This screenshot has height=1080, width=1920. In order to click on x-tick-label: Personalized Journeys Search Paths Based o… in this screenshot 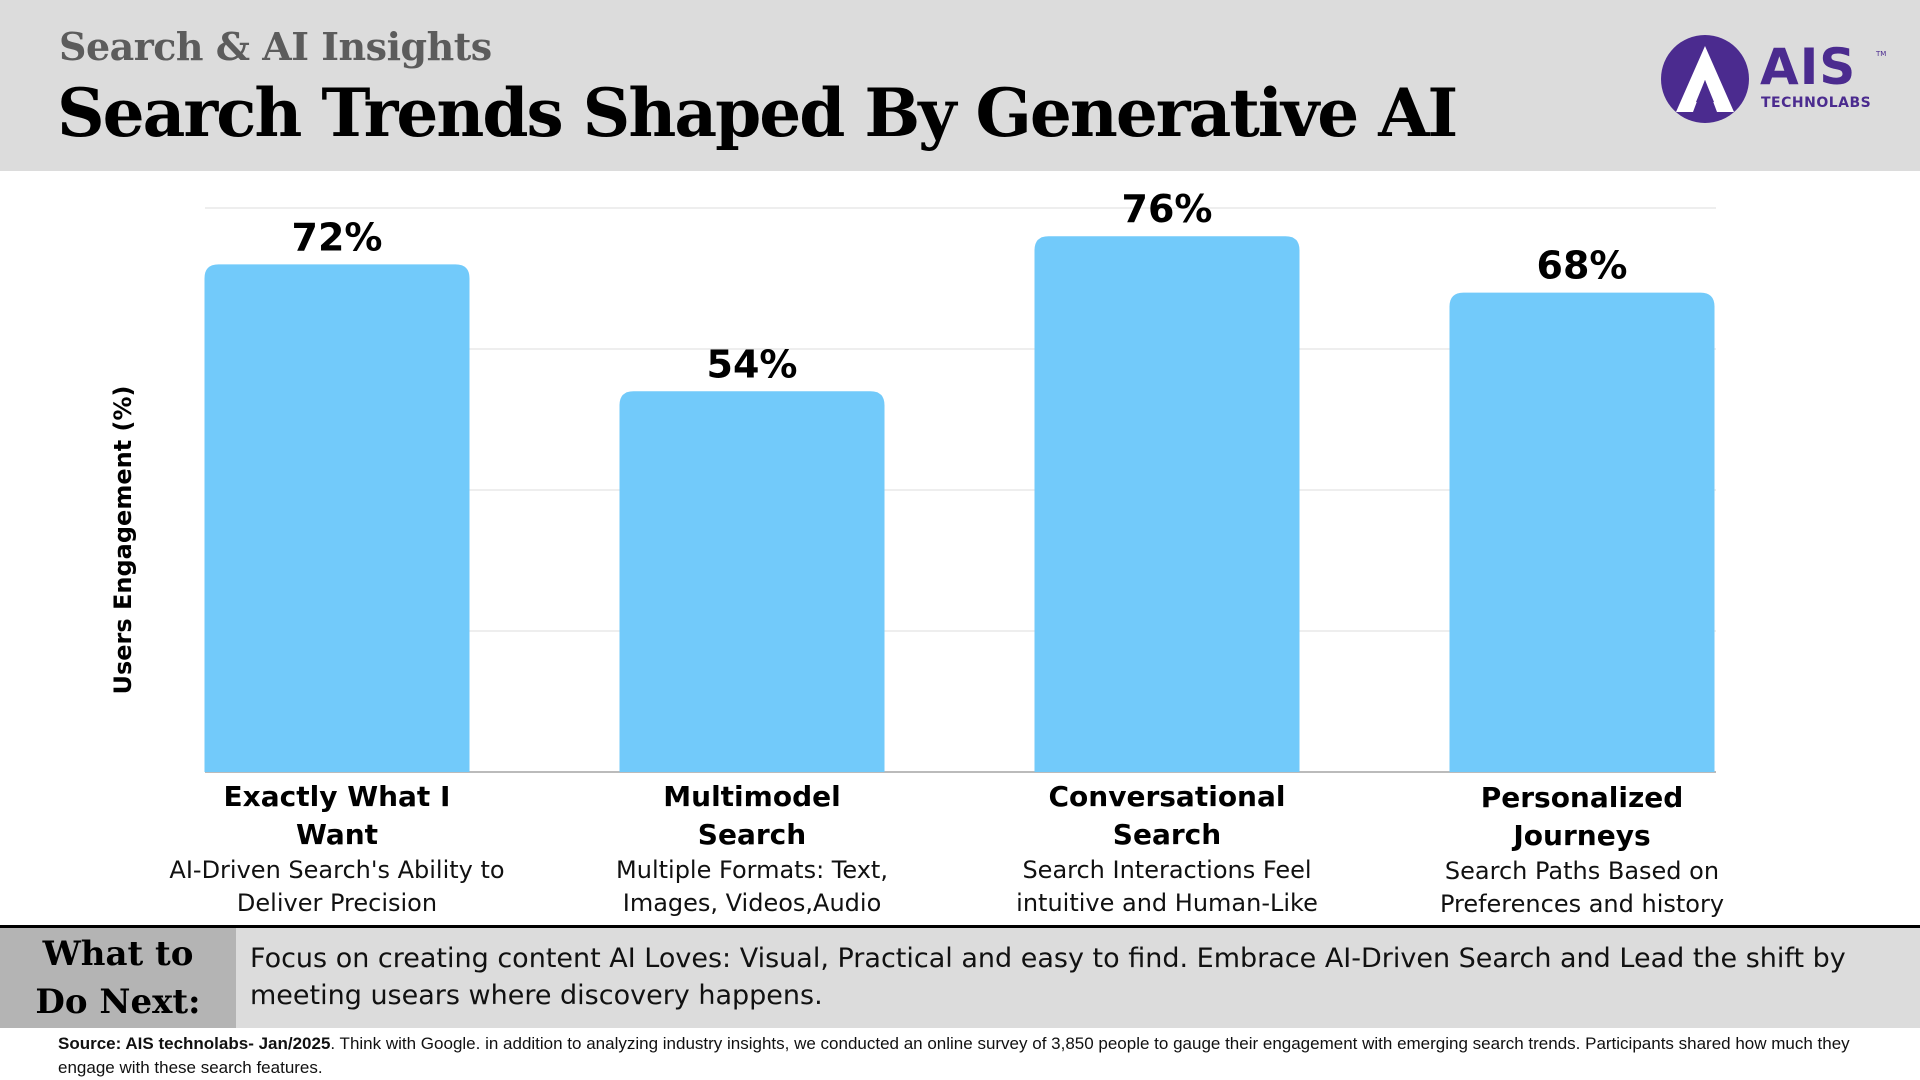, I will do `click(1582, 850)`.